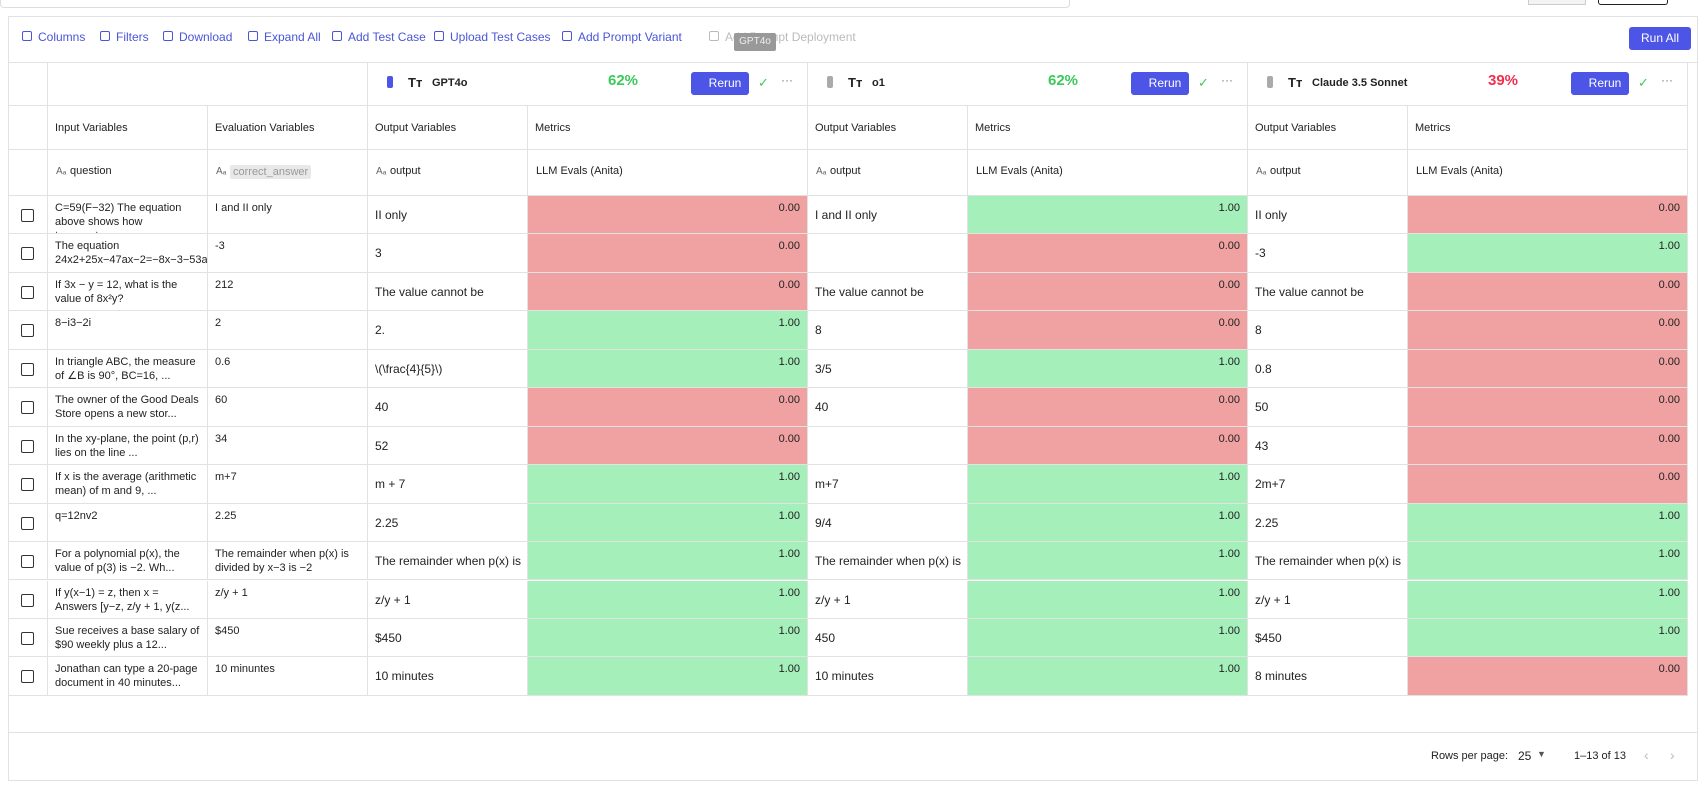 The height and width of the screenshot is (789, 1707). Describe the element at coordinates (288, 407) in the screenshot. I see `answer-cell: 60` at that location.